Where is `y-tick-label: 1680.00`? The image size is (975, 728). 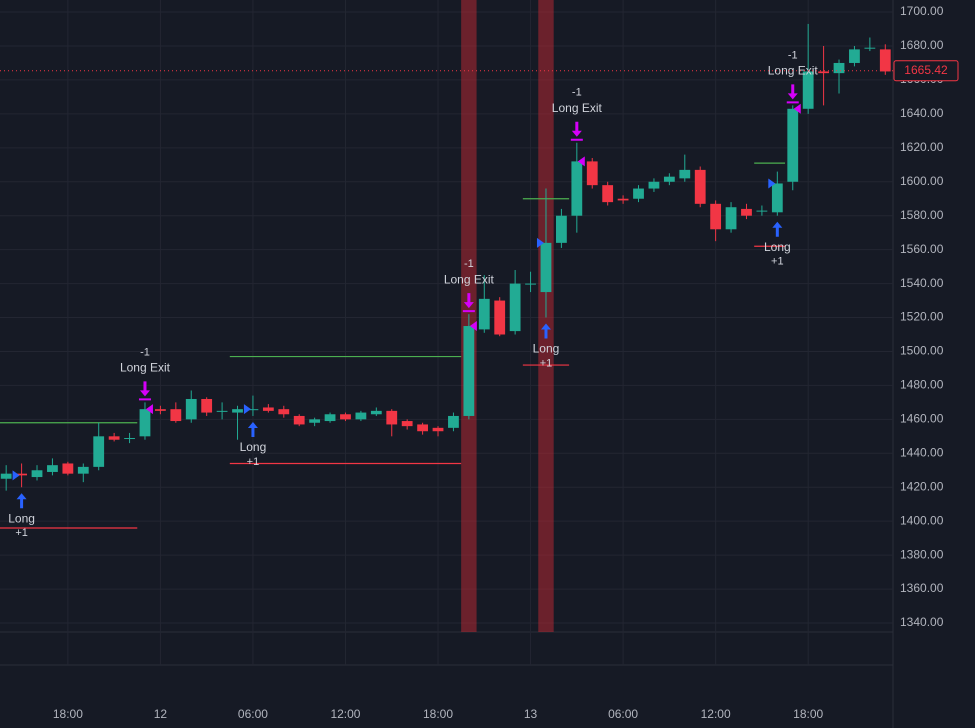
y-tick-label: 1680.00 is located at coordinates (922, 45).